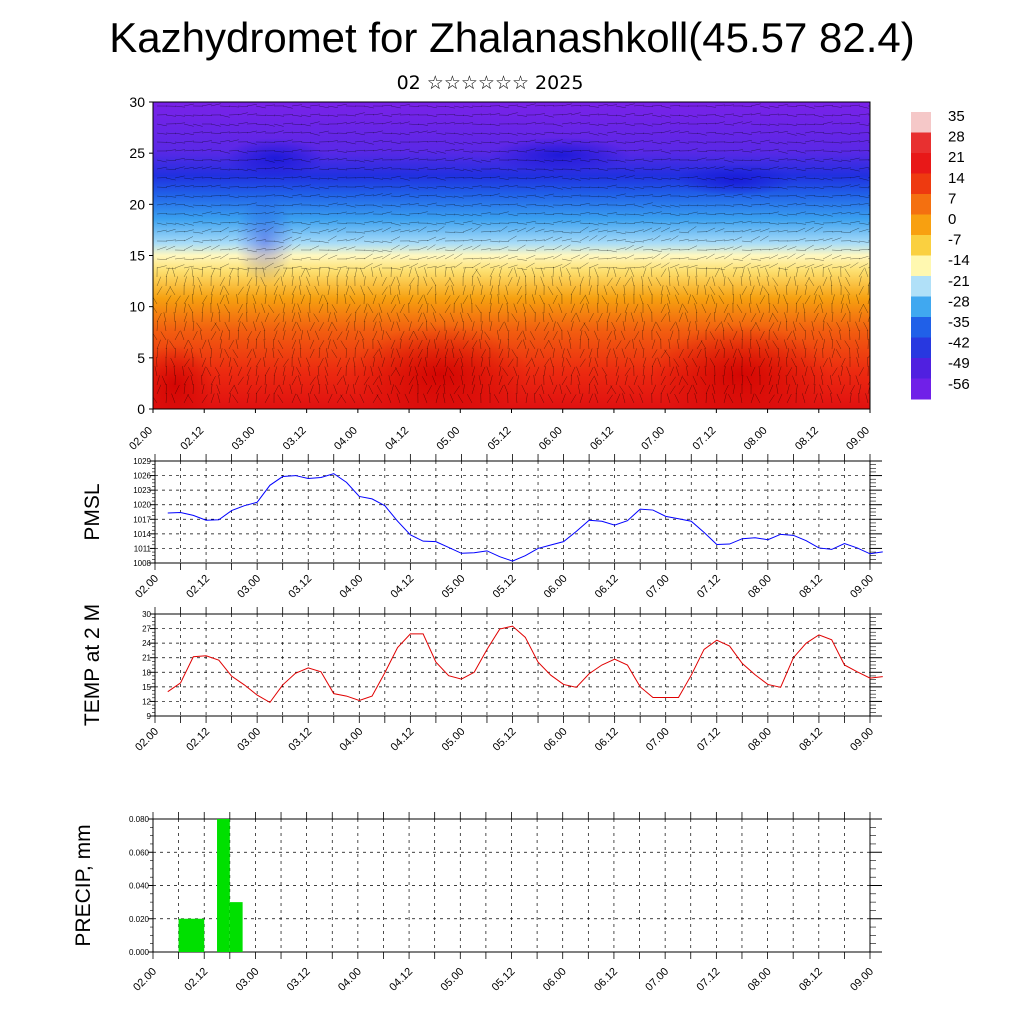  Describe the element at coordinates (142, 476) in the screenshot. I see `y-tick-label: 1026` at that location.